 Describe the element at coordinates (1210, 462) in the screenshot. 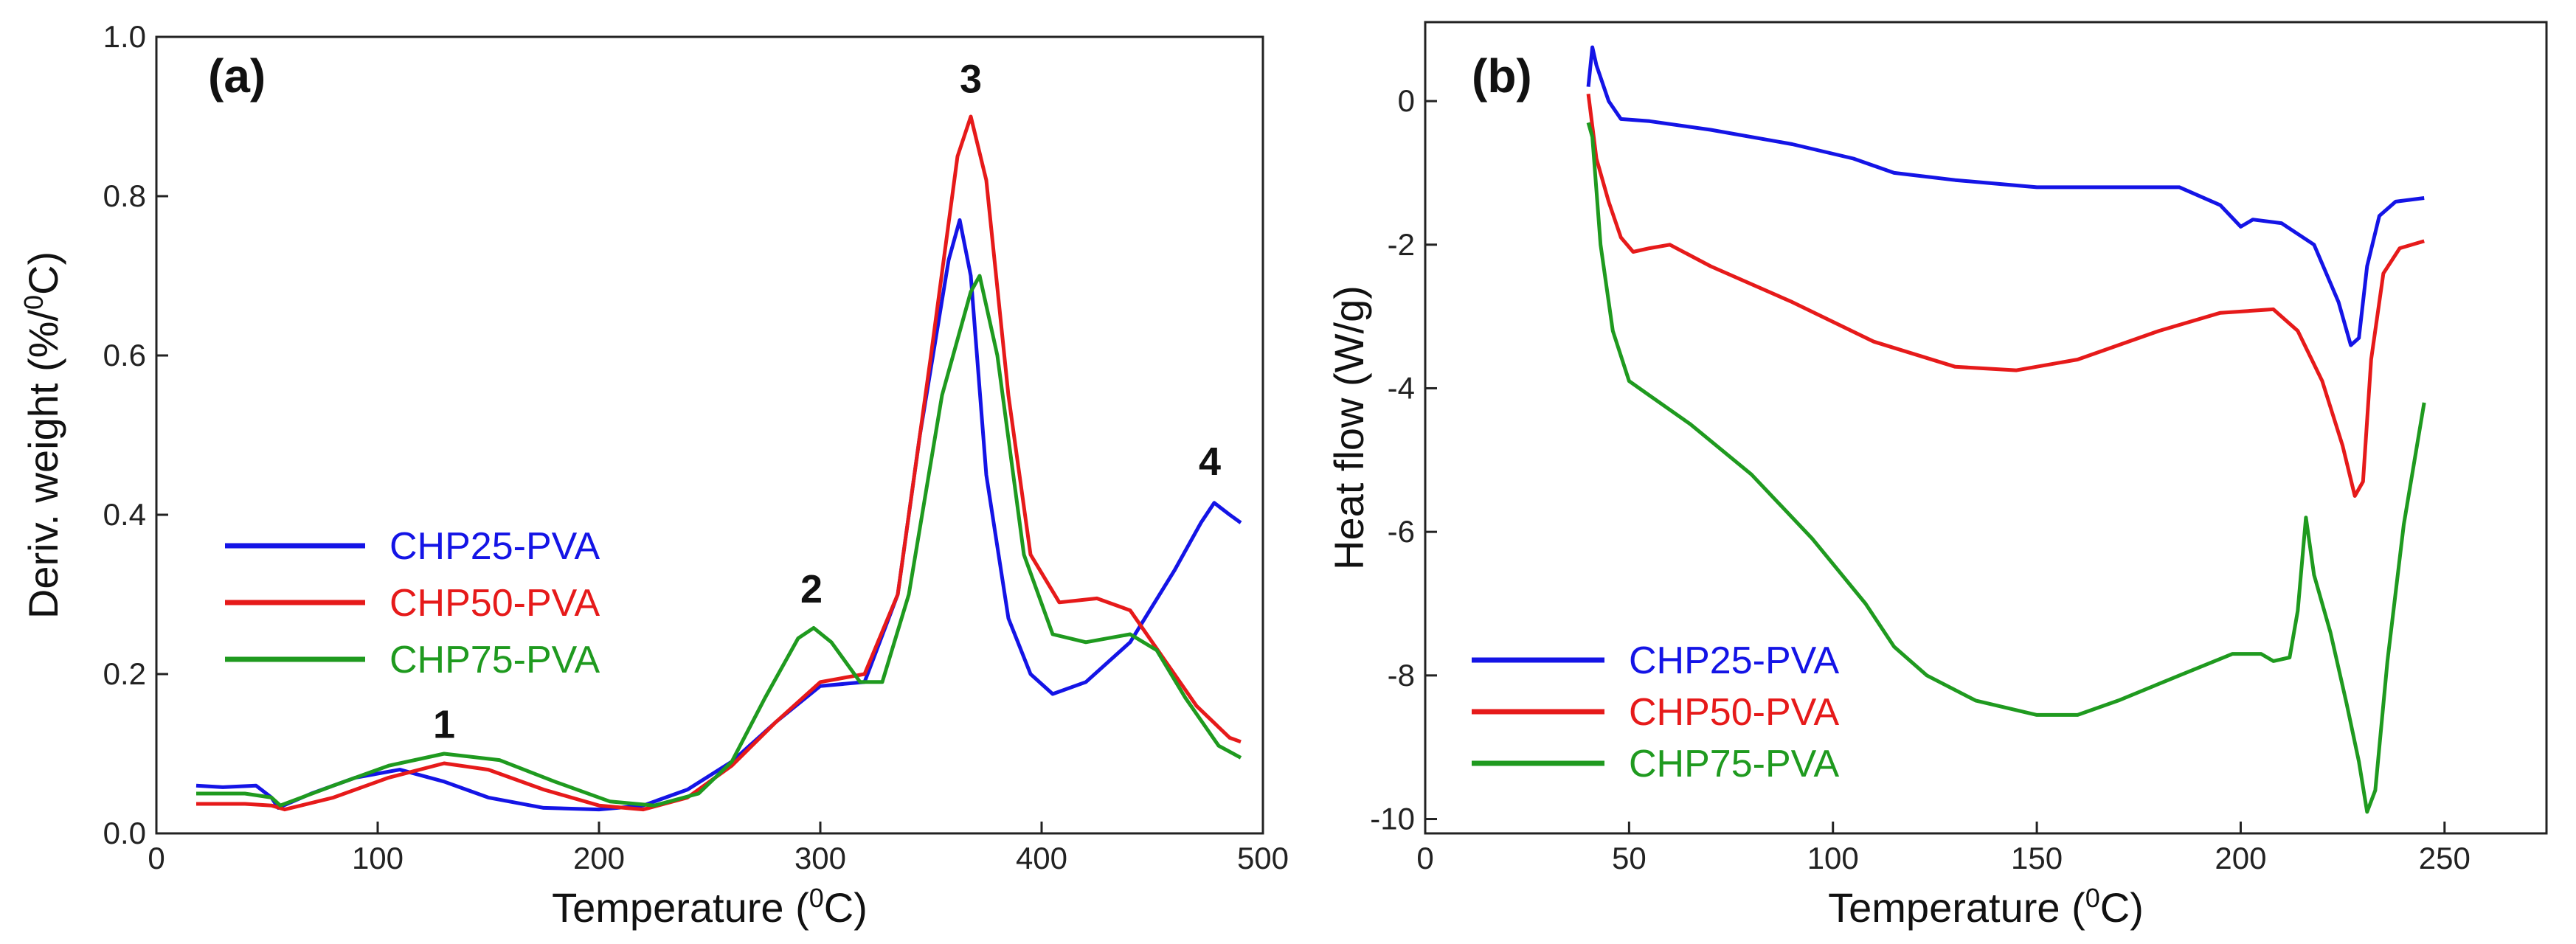

I see `peak-label-4: 4` at that location.